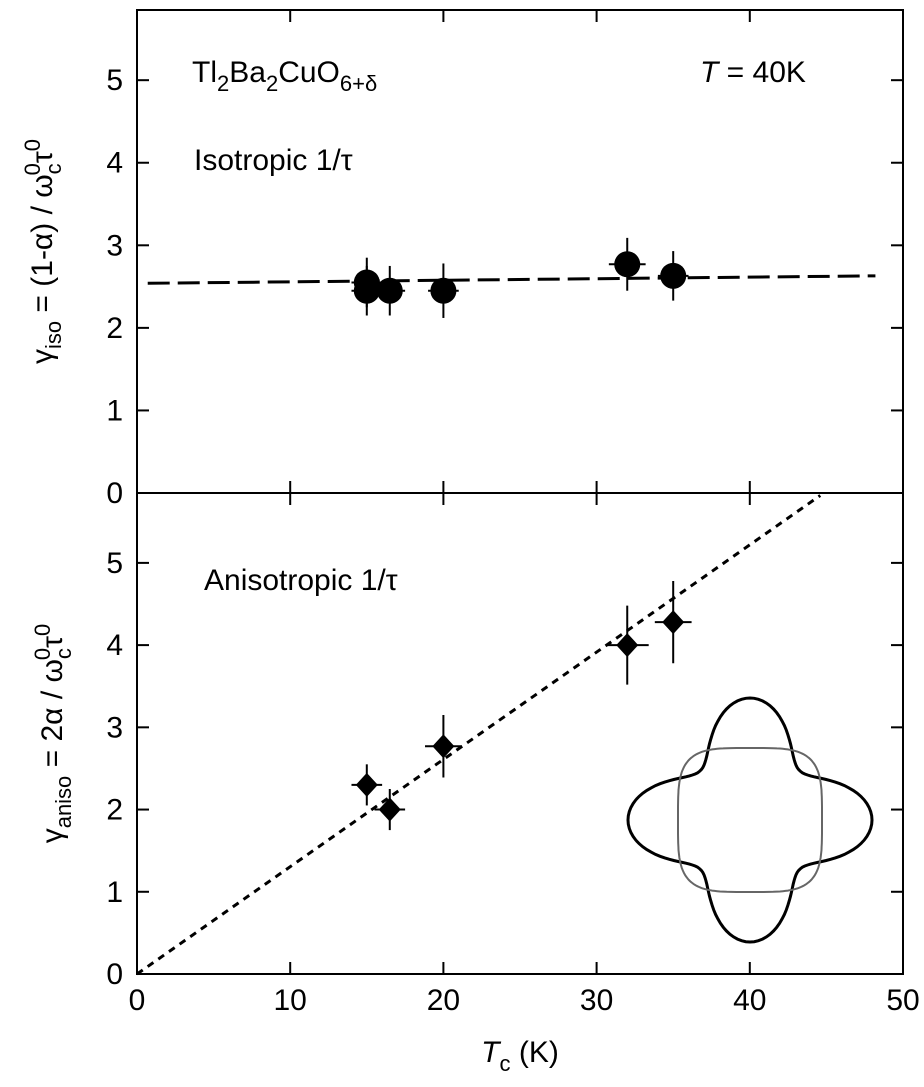 The image size is (924, 1087). I want to click on annotation: Anisotropic 1/τ, so click(301, 580).